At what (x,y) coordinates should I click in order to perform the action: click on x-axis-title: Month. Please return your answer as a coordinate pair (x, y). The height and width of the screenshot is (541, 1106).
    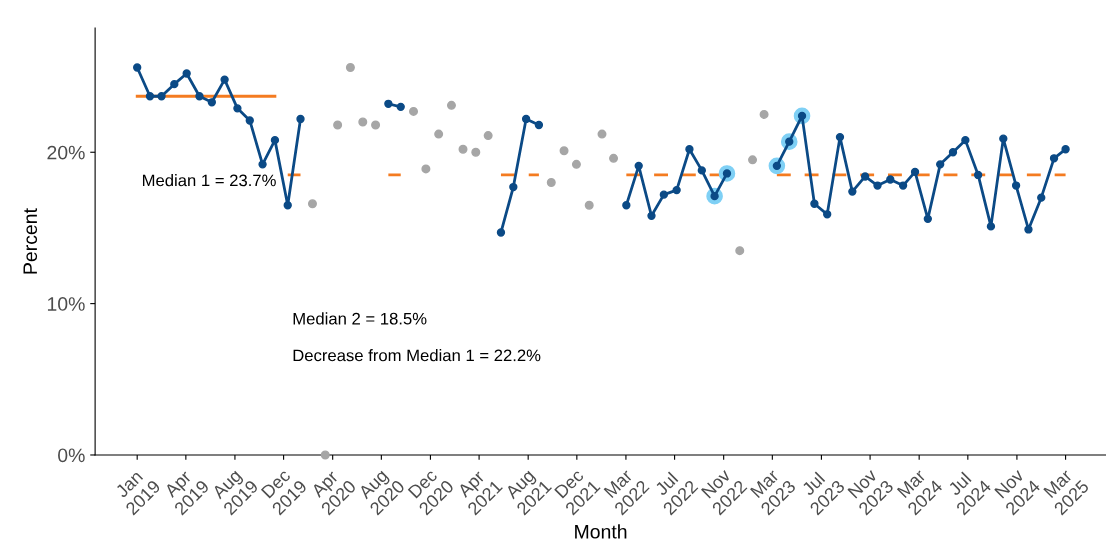
    Looking at the image, I should click on (601, 531).